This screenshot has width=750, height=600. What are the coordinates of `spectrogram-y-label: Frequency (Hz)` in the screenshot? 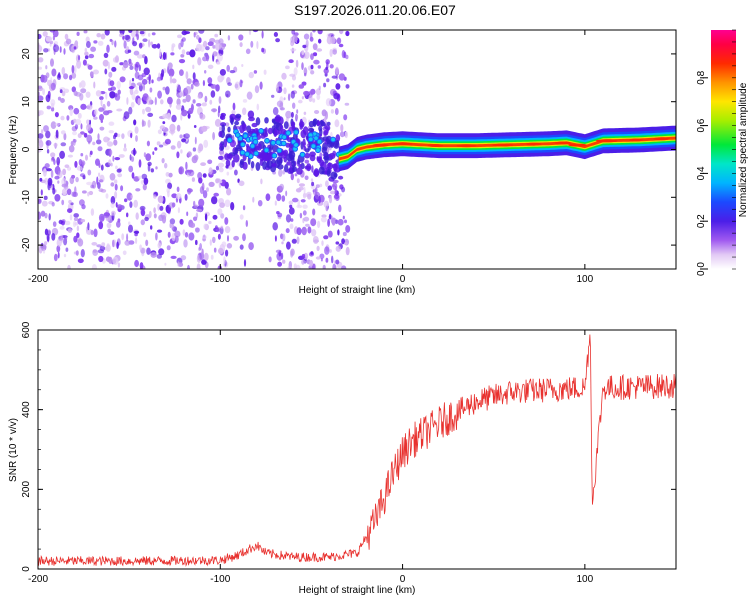 It's located at (13, 150).